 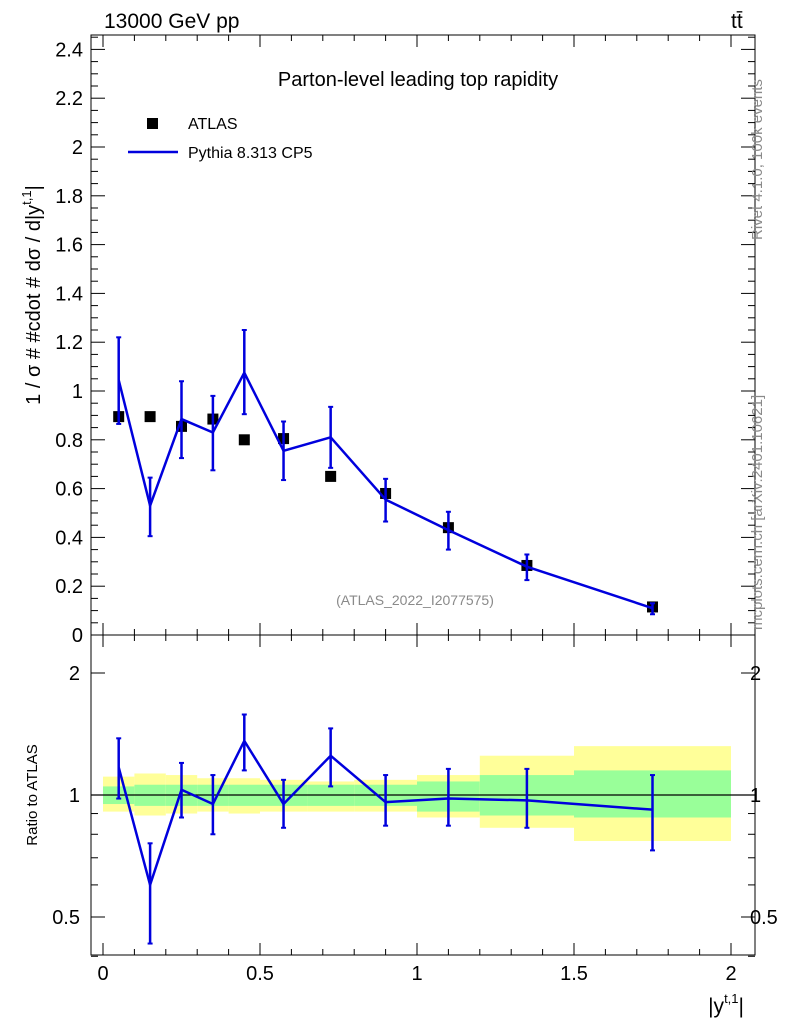 What do you see at coordinates (102, 974) in the screenshot?
I see `x-tick-label: 0` at bounding box center [102, 974].